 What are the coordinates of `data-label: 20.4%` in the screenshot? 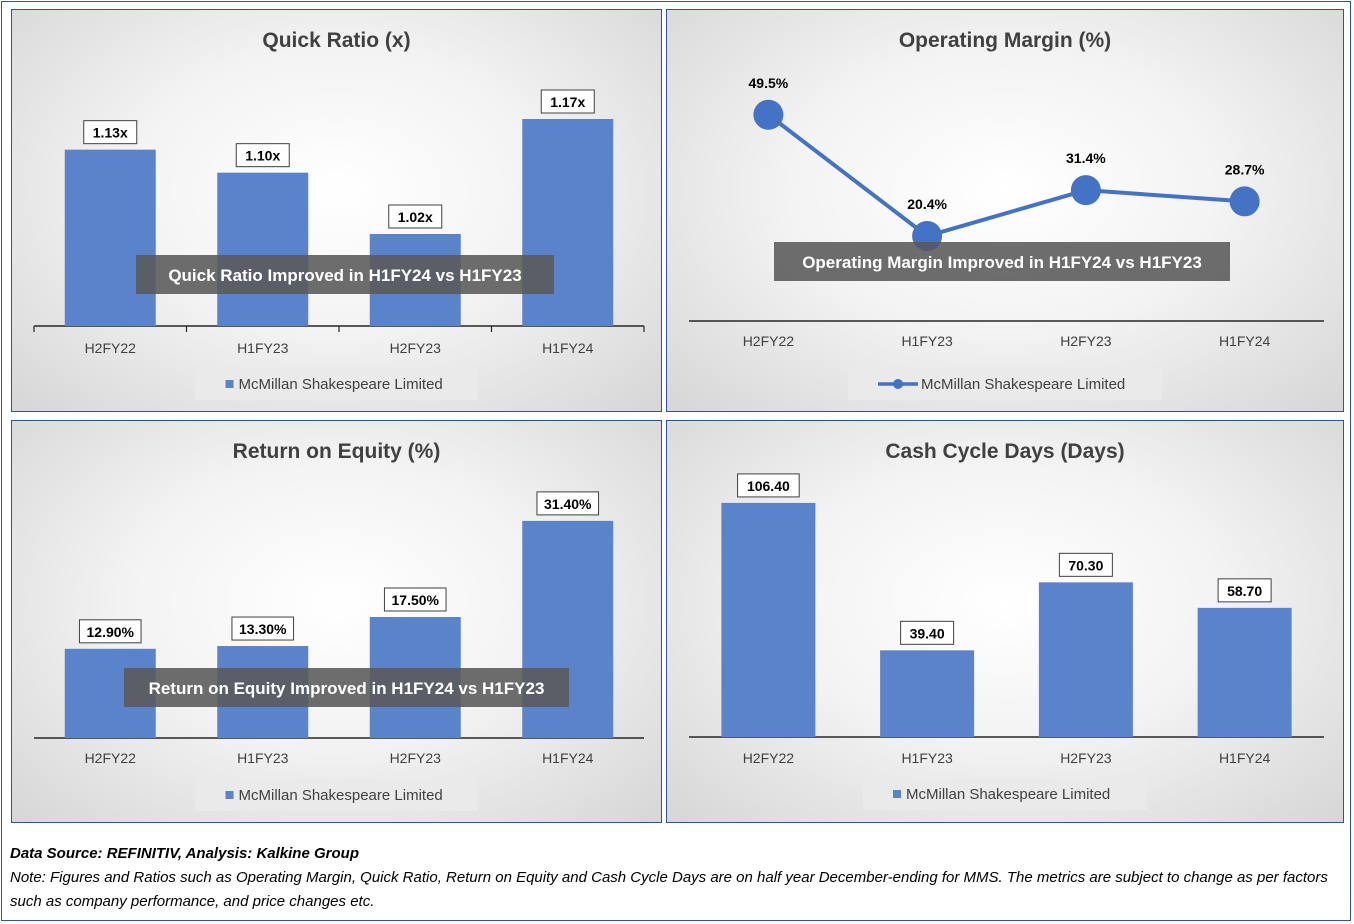 It's located at (927, 204).